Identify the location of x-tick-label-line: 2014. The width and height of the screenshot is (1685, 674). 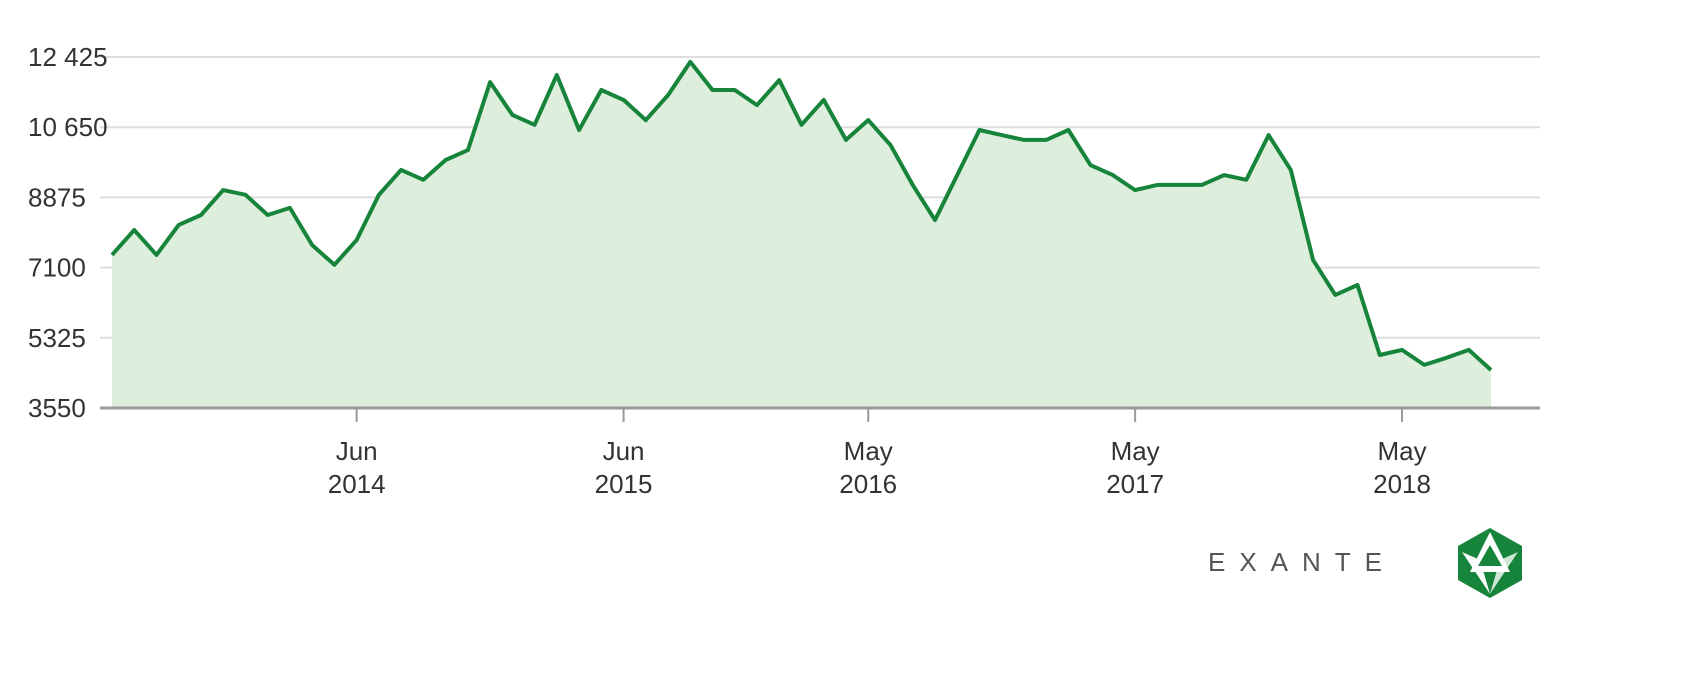
(357, 484).